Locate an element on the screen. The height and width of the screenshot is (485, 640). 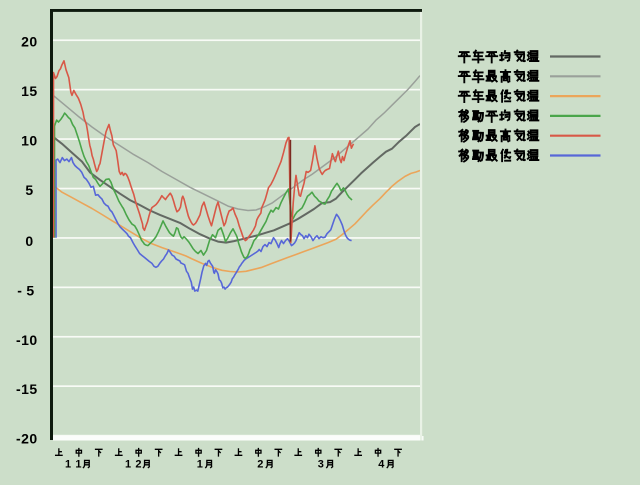
svg-text: 3 is located at coordinates (321, 465).